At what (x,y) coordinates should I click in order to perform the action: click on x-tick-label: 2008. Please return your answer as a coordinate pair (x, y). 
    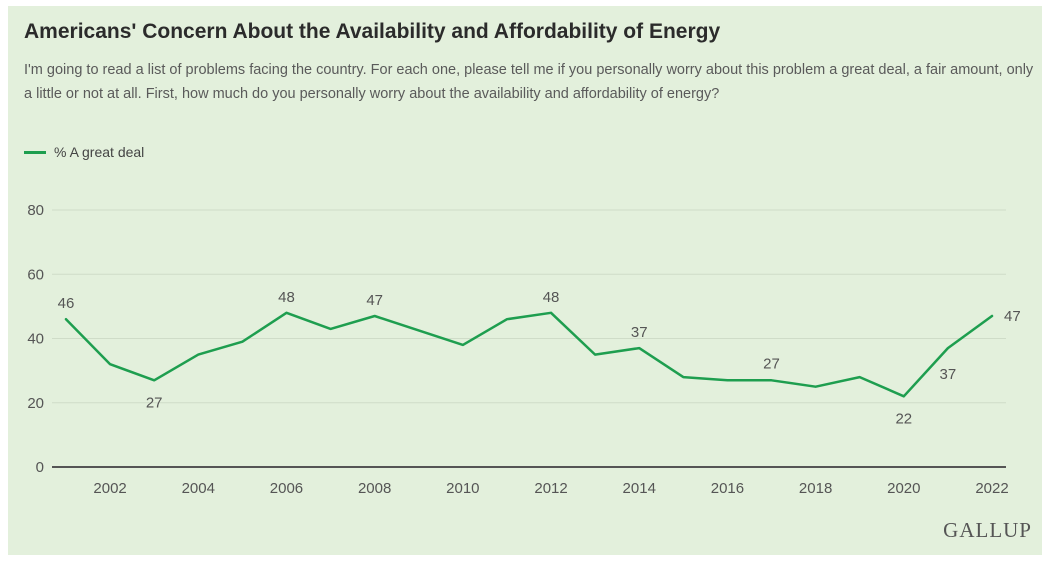
    Looking at the image, I should click on (374, 488).